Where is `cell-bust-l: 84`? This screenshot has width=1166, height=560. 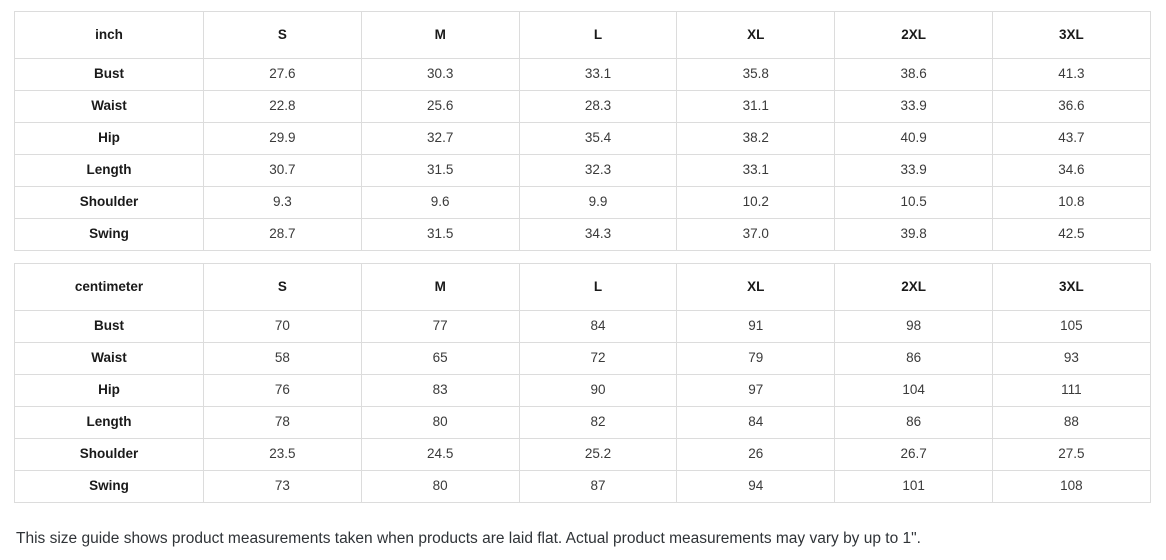 cell-bust-l: 84 is located at coordinates (598, 326).